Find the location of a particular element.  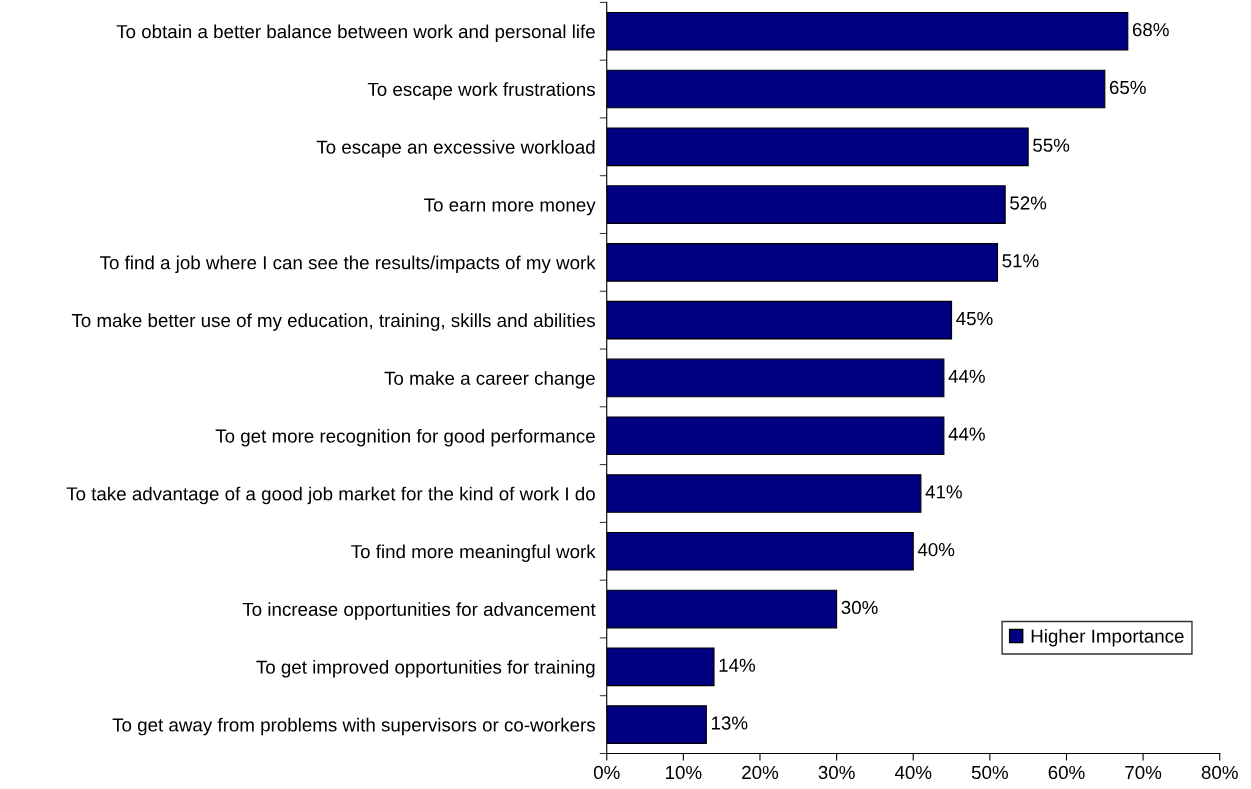

y-tick-label: To obtain a better balance between work and personal life is located at coordinates (355, 33).